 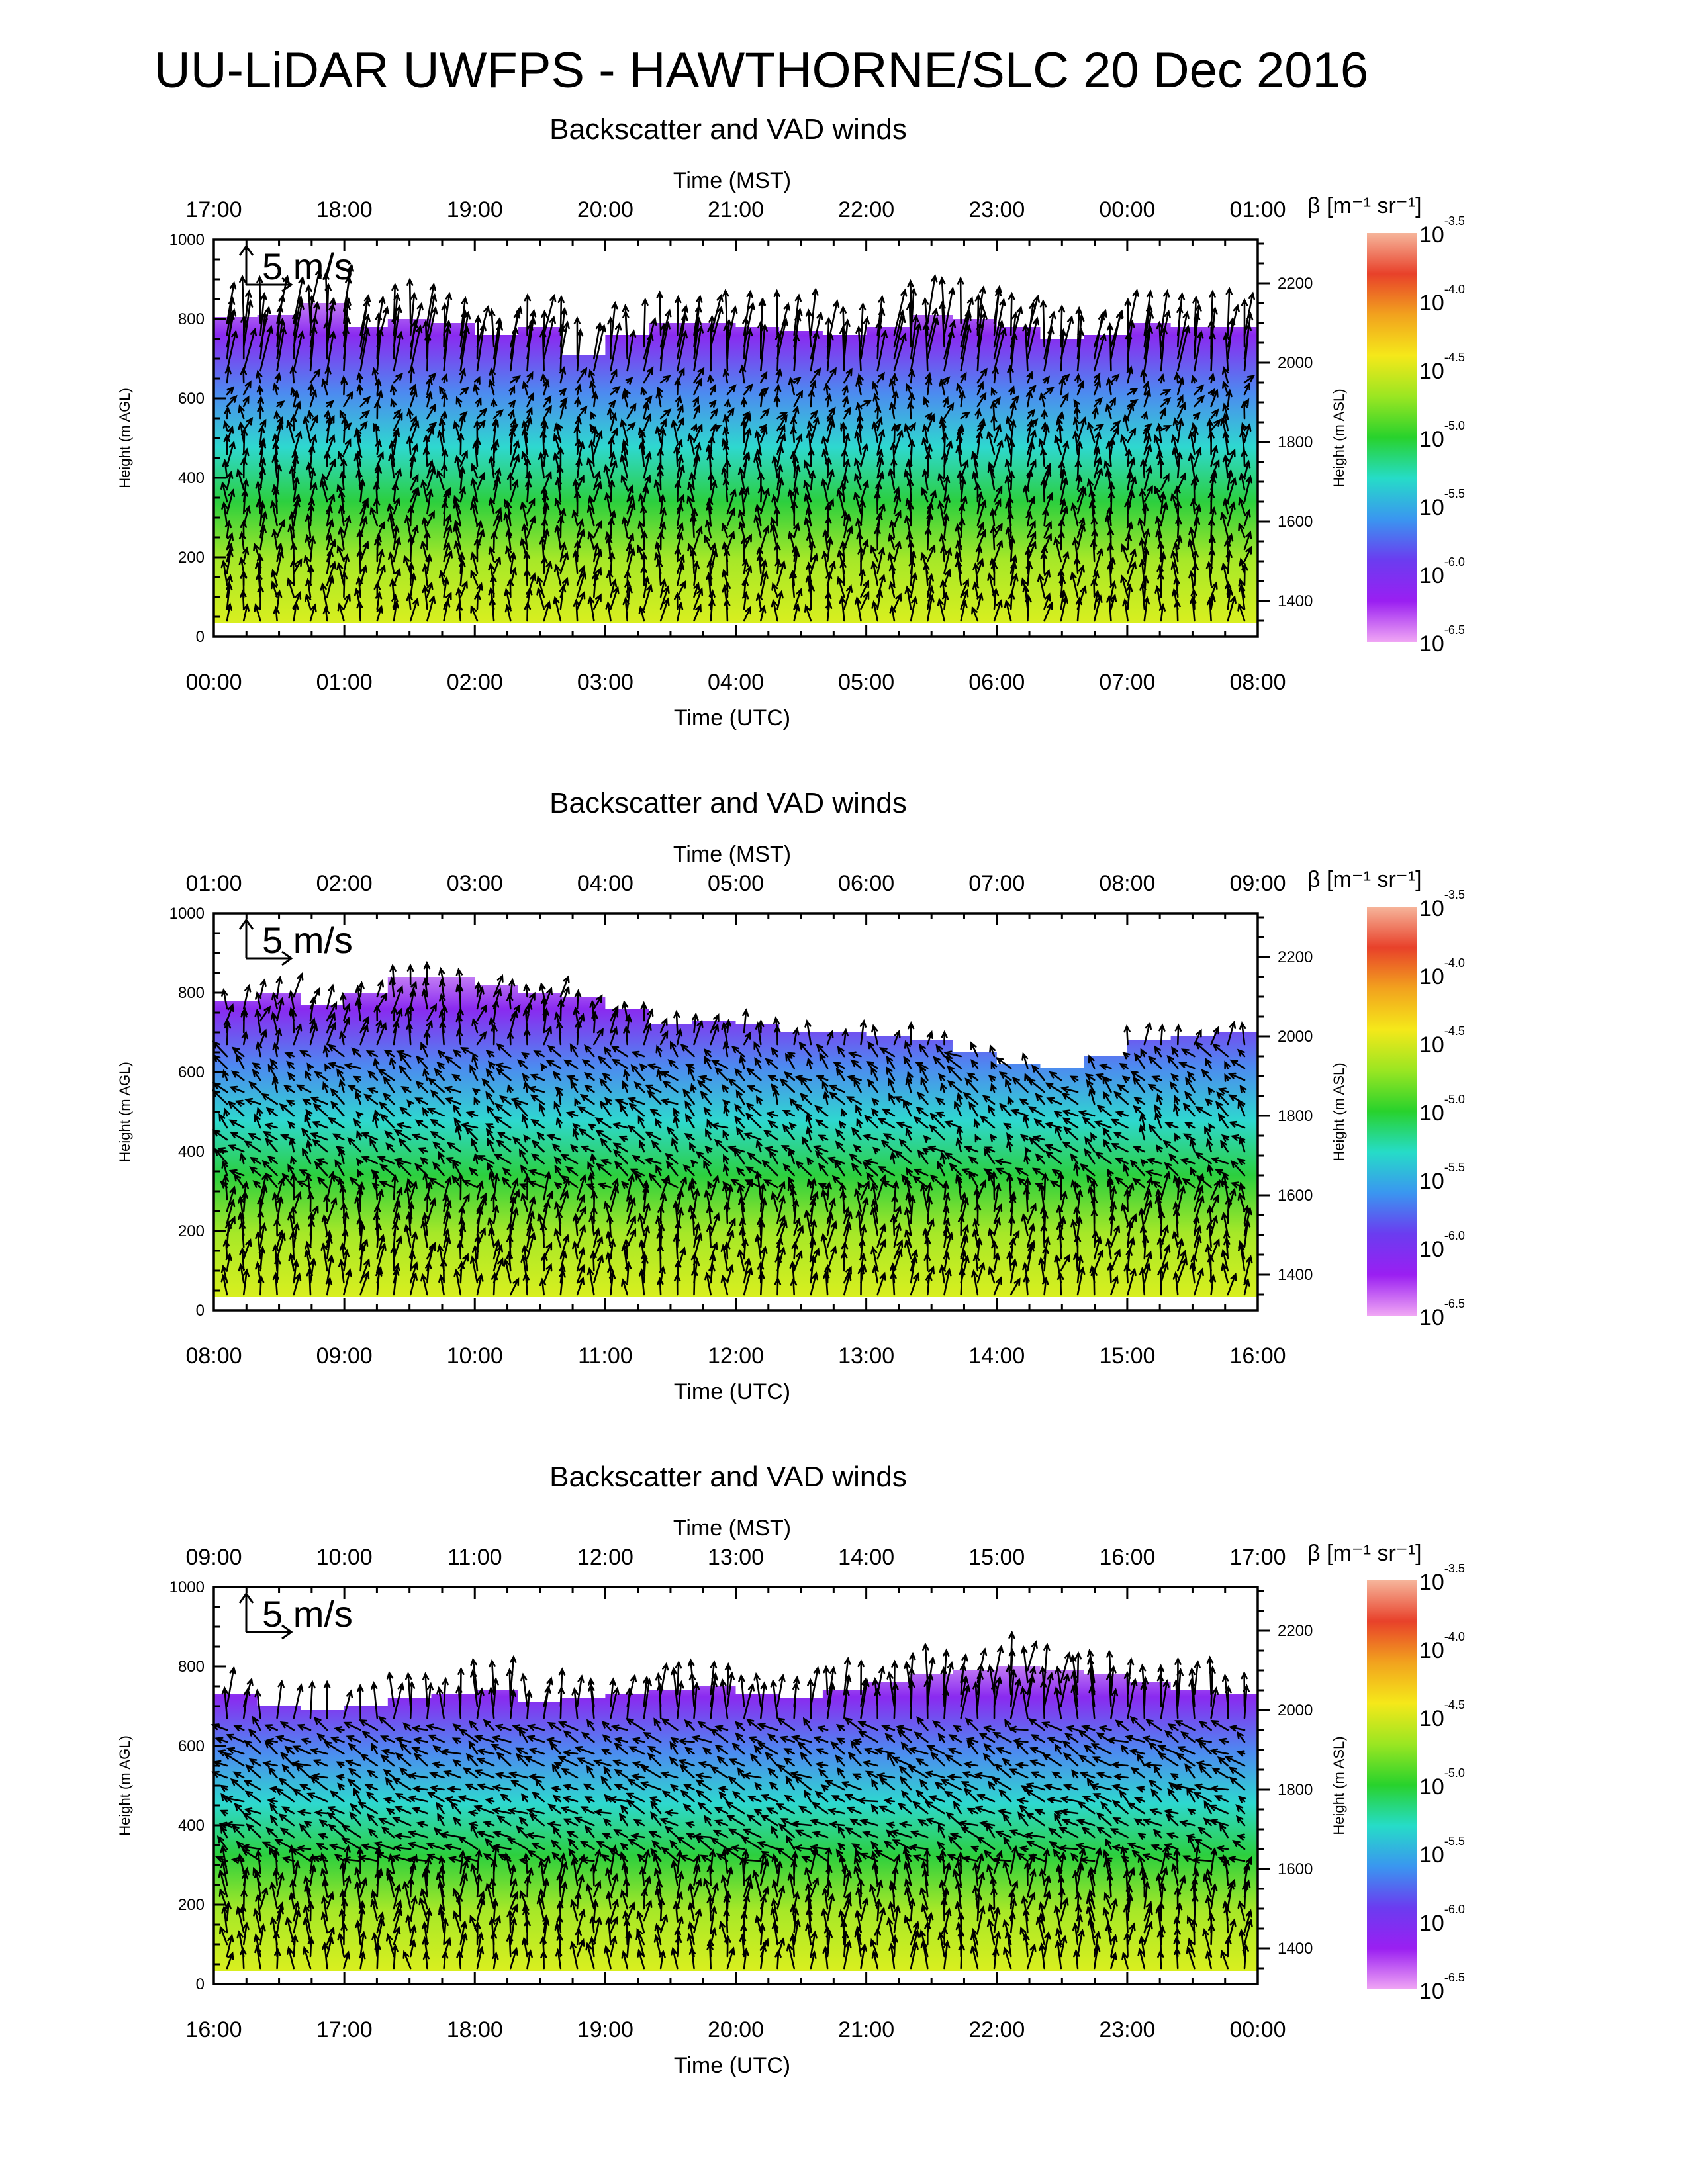 What do you see at coordinates (1442, 435) in the screenshot?
I see `colorbar-tick-label: 10-5.0` at bounding box center [1442, 435].